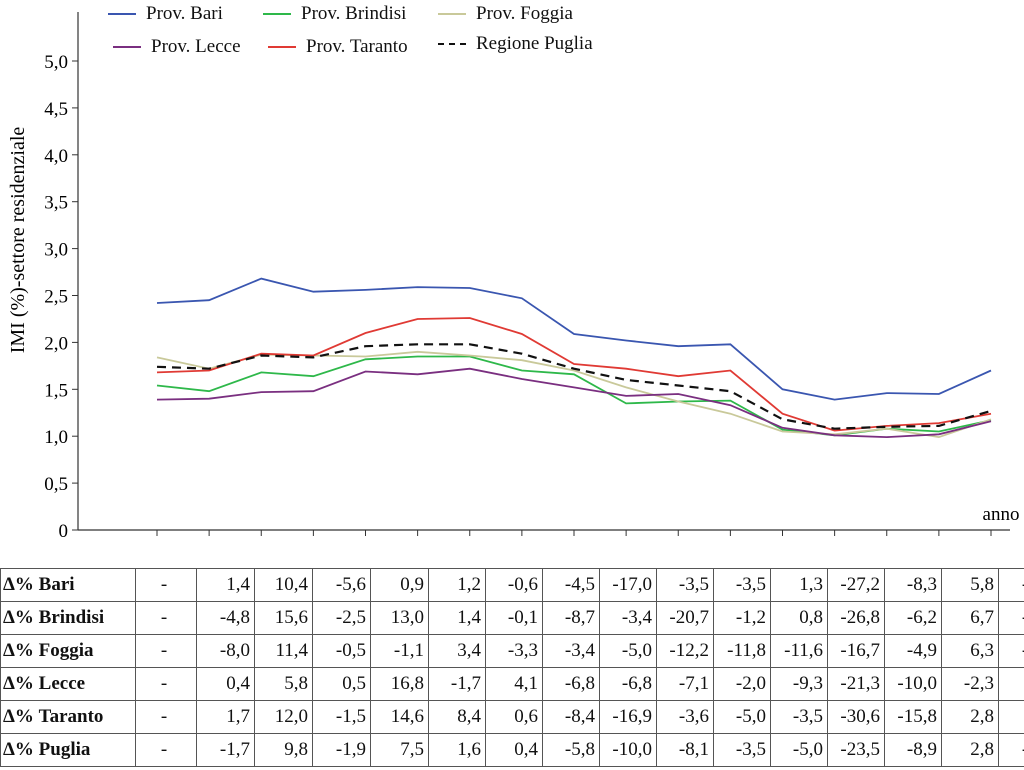 This screenshot has height=770, width=1024. I want to click on table-cell: -23,5, so click(856, 750).